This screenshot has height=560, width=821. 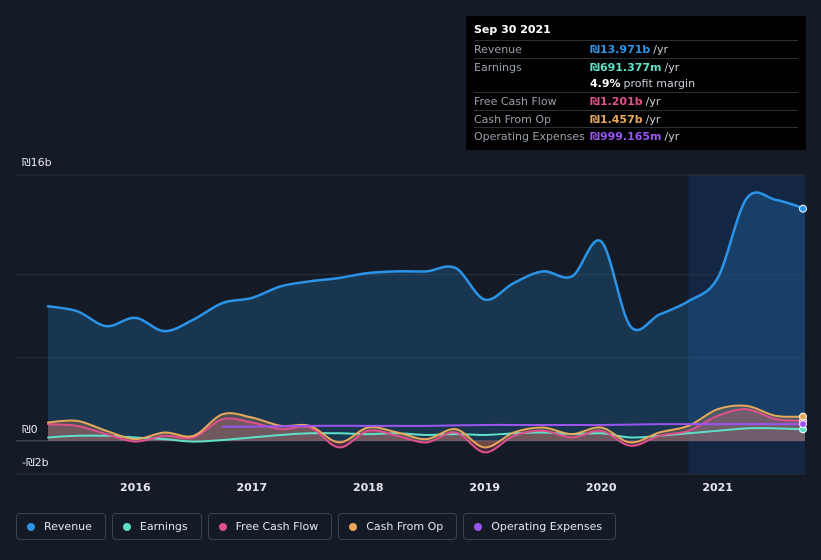 What do you see at coordinates (605, 84) in the screenshot?
I see `tooltip-row-value: 4.9%` at bounding box center [605, 84].